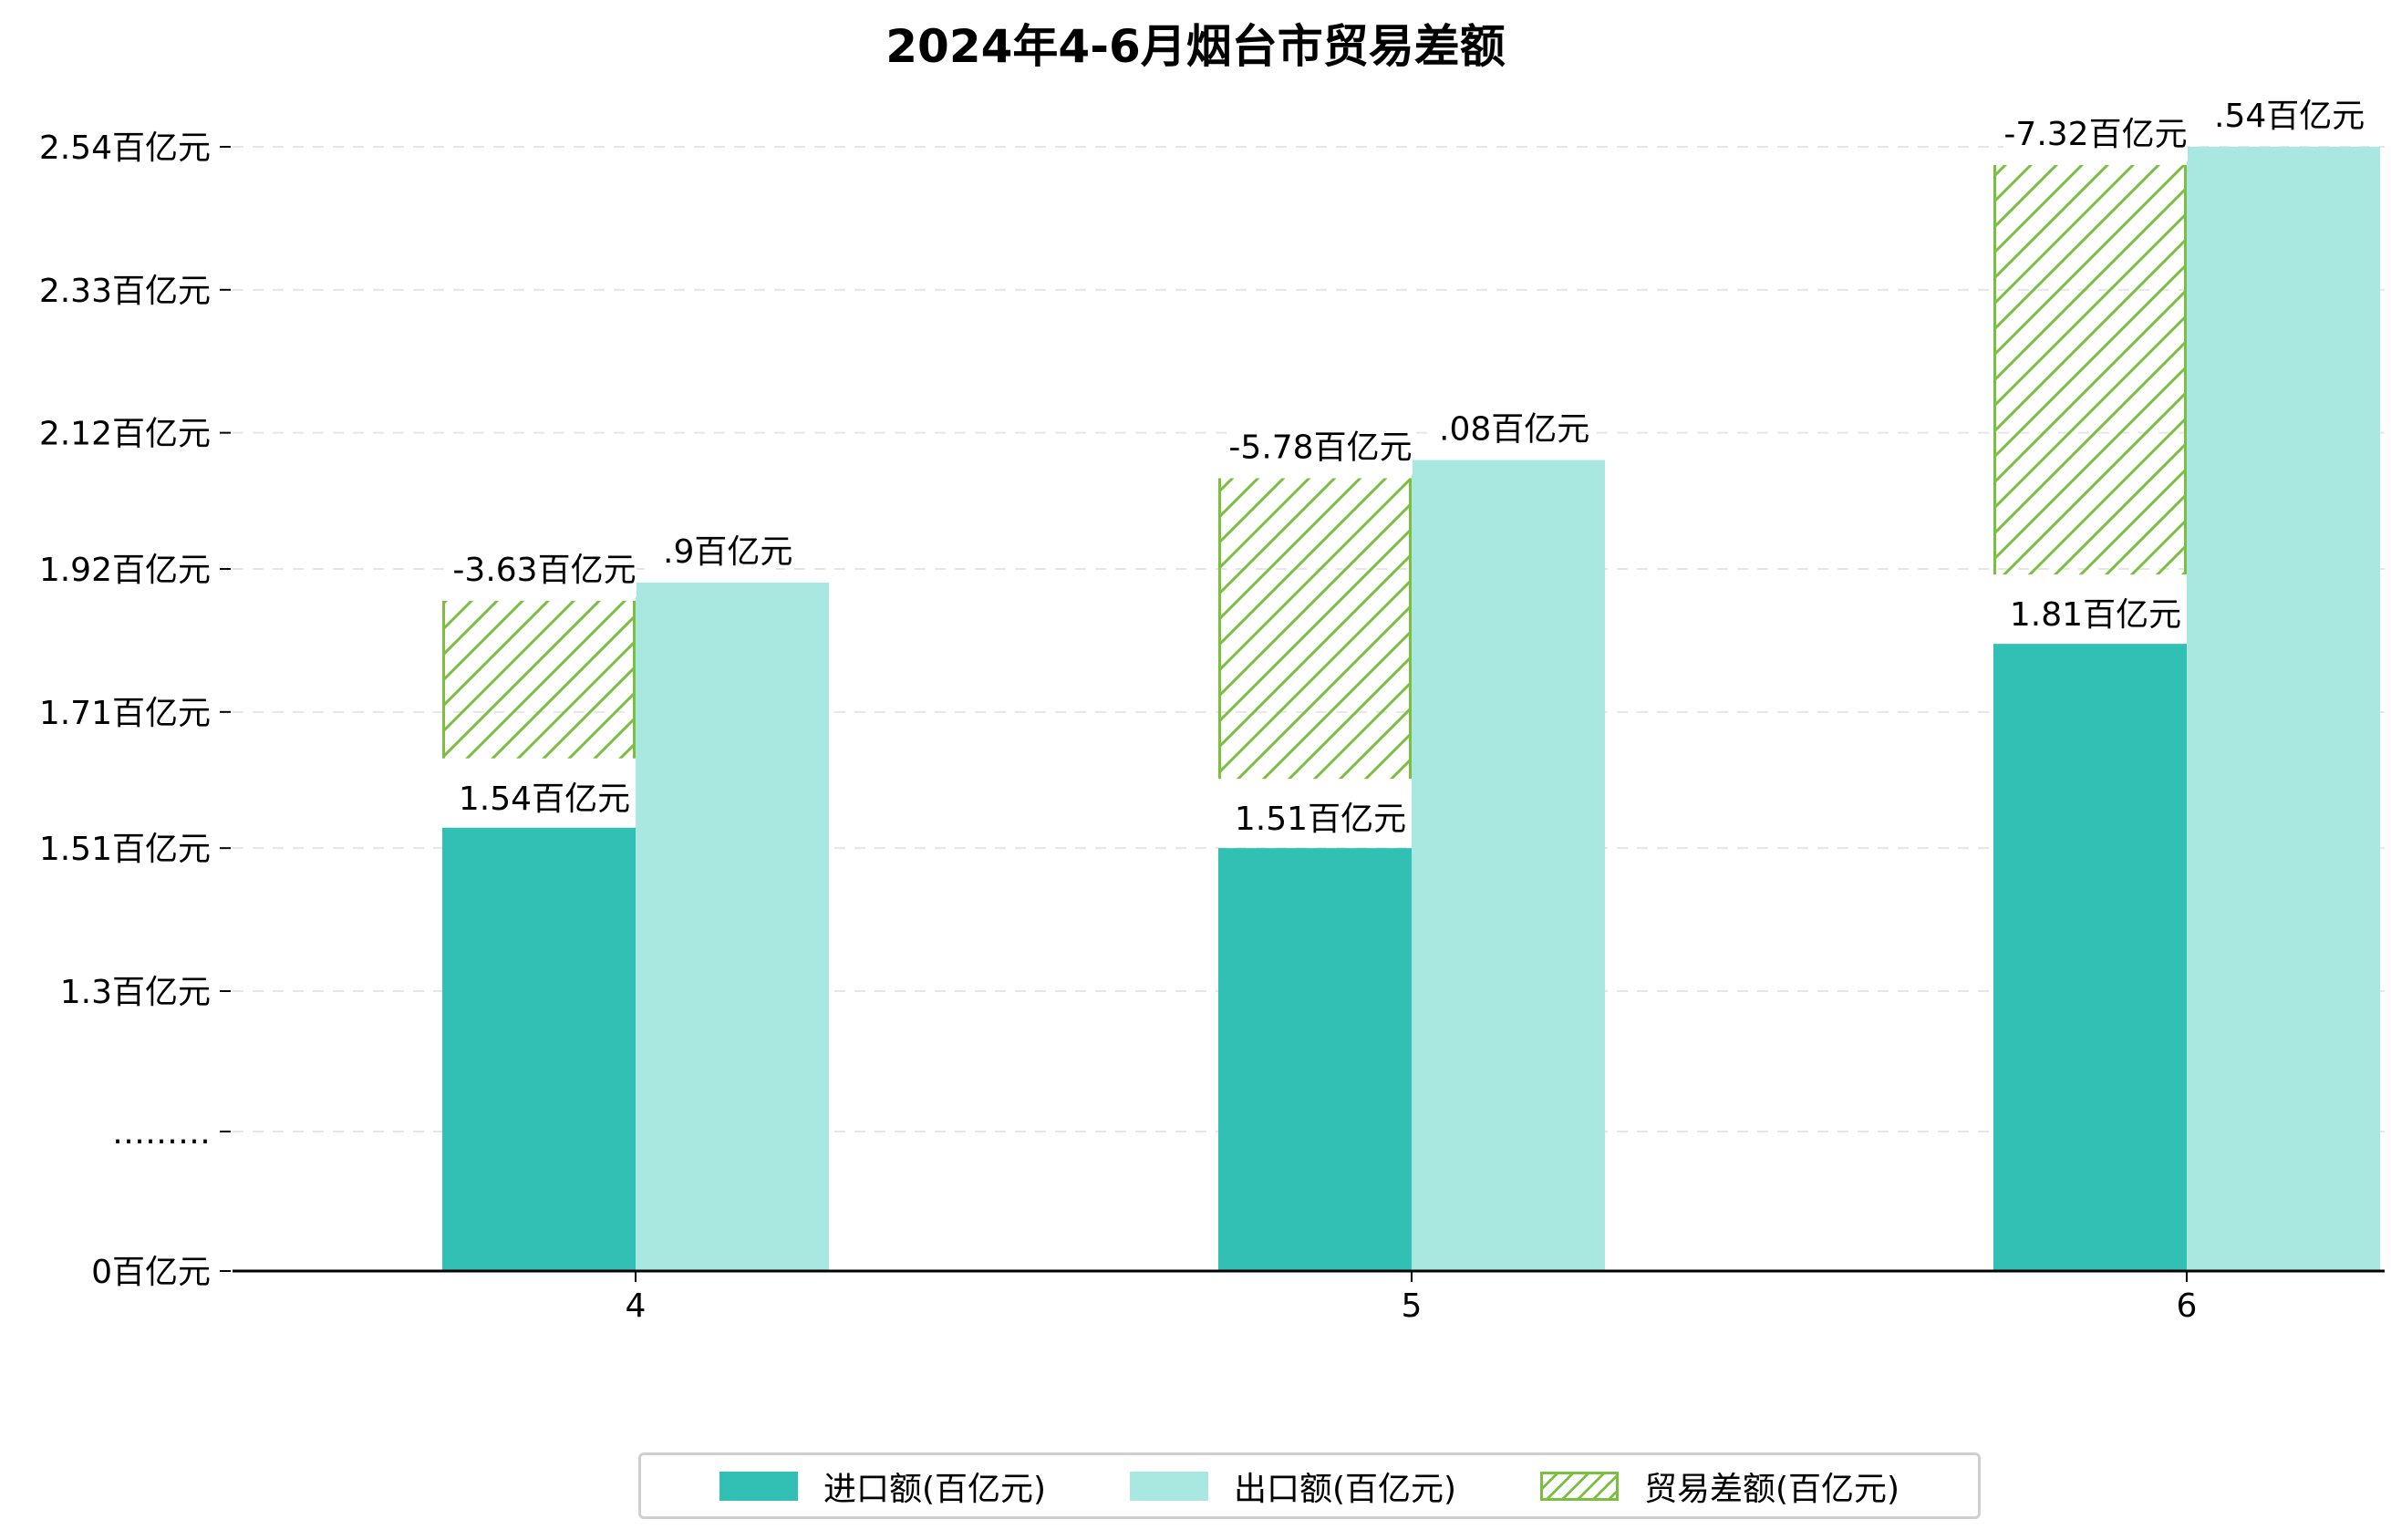 The height and width of the screenshot is (1540, 2391). I want to click on import-value-label: 1.51百亿元, so click(1320, 819).